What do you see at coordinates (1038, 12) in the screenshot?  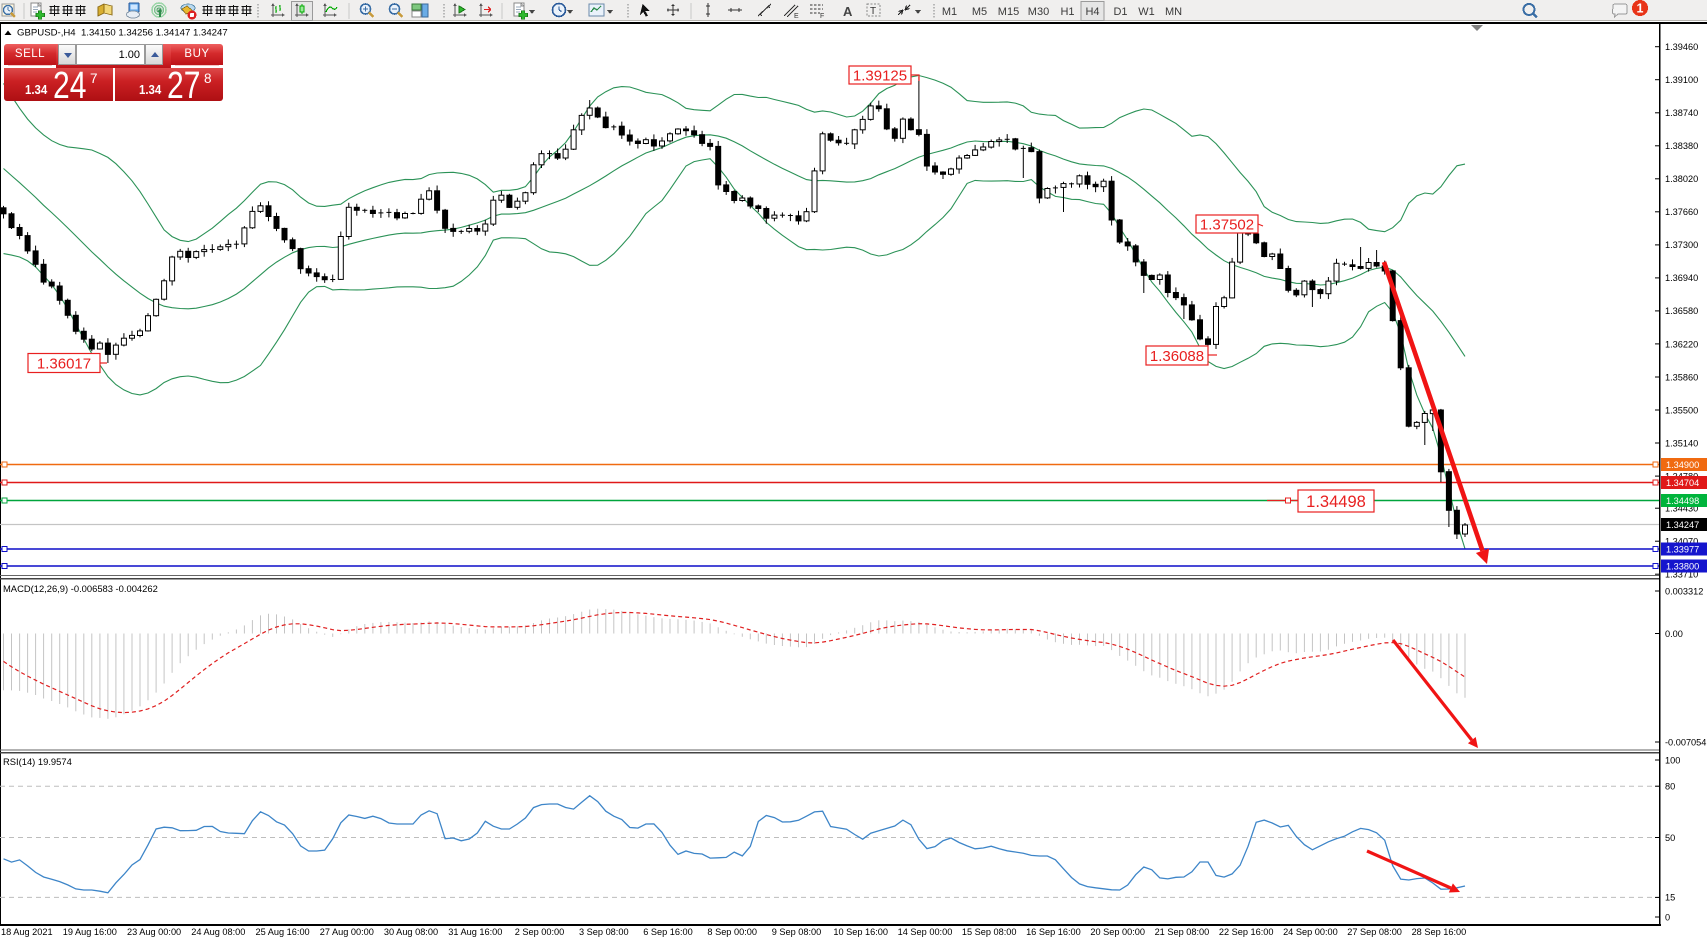 I see `svg-text: M30` at bounding box center [1038, 12].